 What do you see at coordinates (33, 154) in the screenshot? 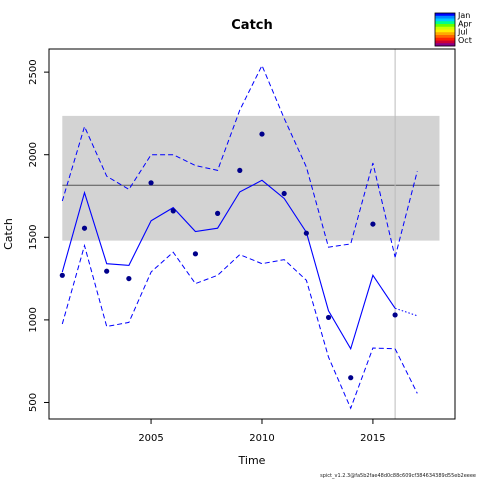
I see `y-tick-label: 2000` at bounding box center [33, 154].